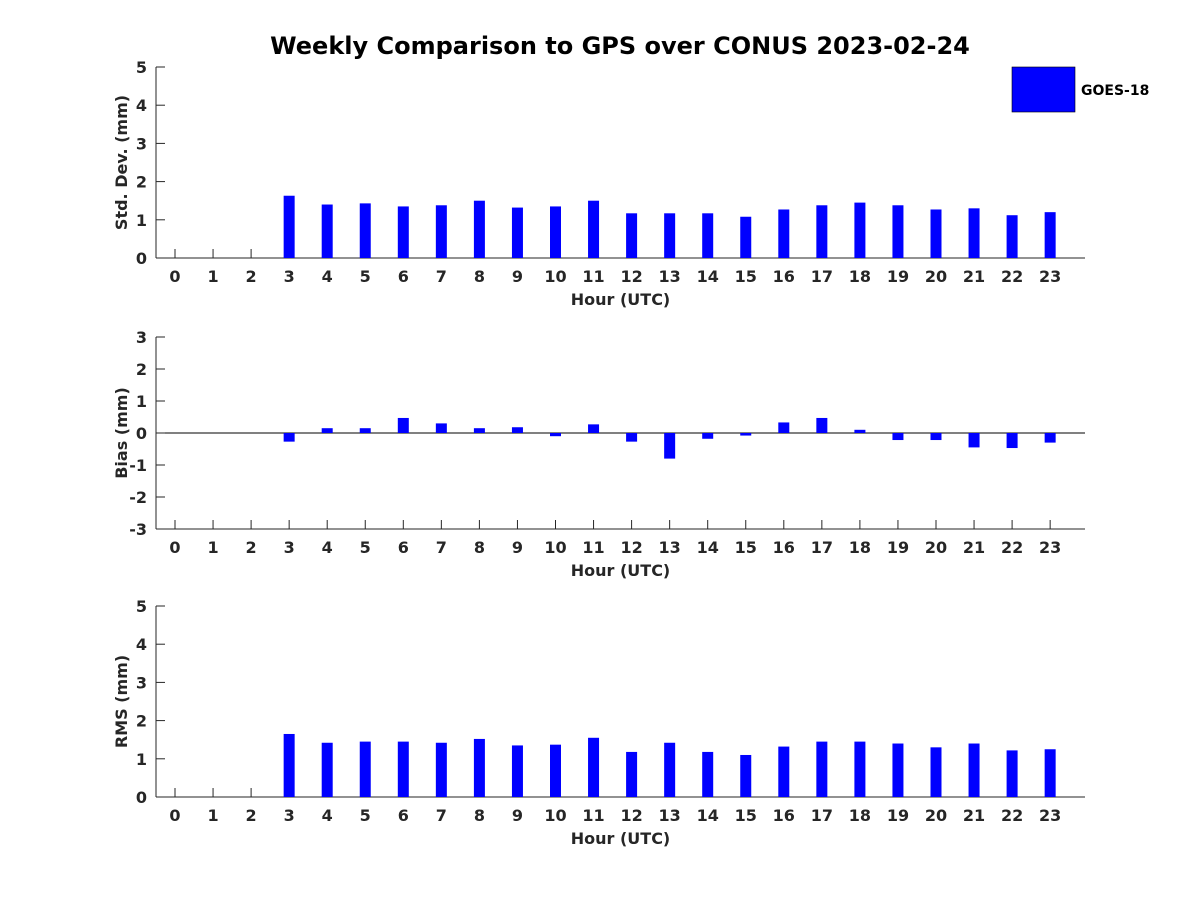 This screenshot has width=1200, height=900. What do you see at coordinates (121, 701) in the screenshot?
I see `y-axis-label: RMS (mm)` at bounding box center [121, 701].